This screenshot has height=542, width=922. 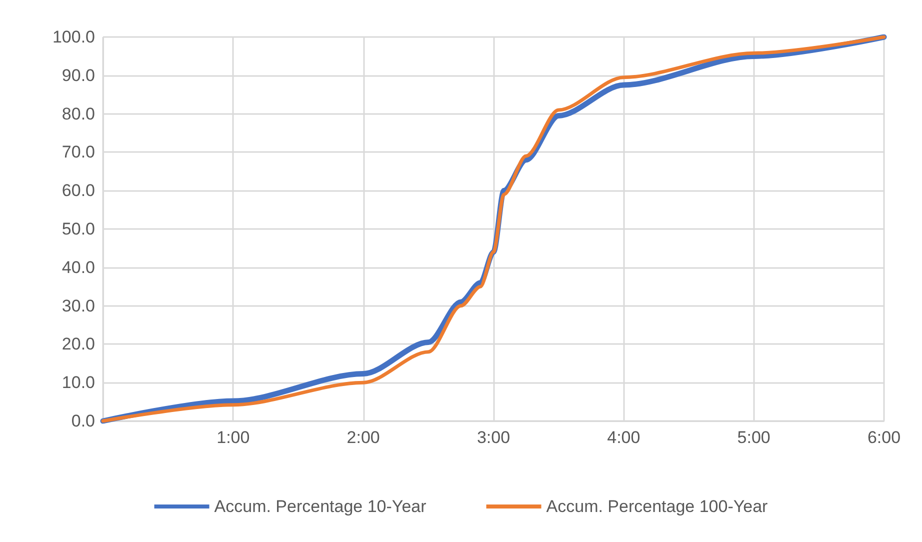 I want to click on y-tick-label: 0.0, so click(x=83, y=421).